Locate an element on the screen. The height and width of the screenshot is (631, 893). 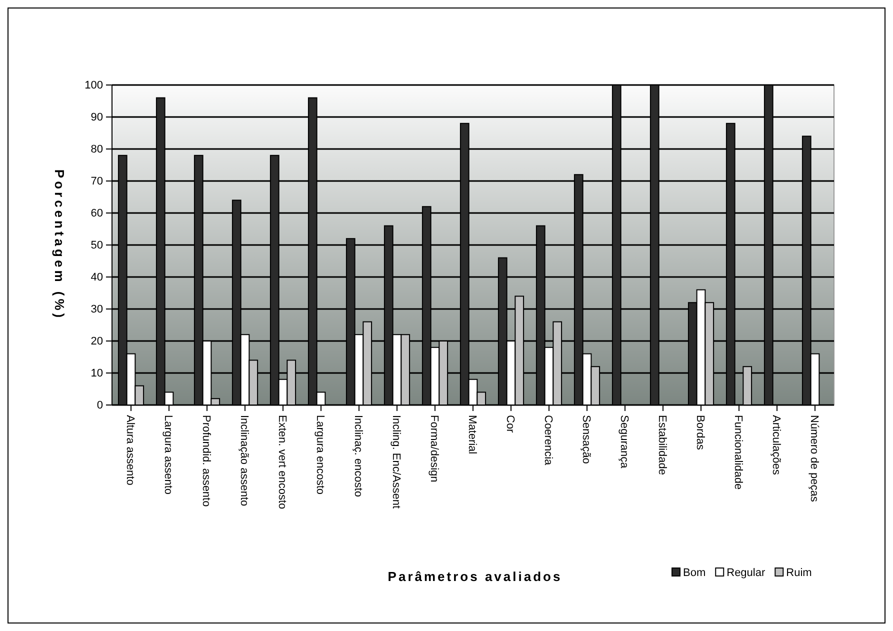
legend-label: Regular is located at coordinates (746, 573).